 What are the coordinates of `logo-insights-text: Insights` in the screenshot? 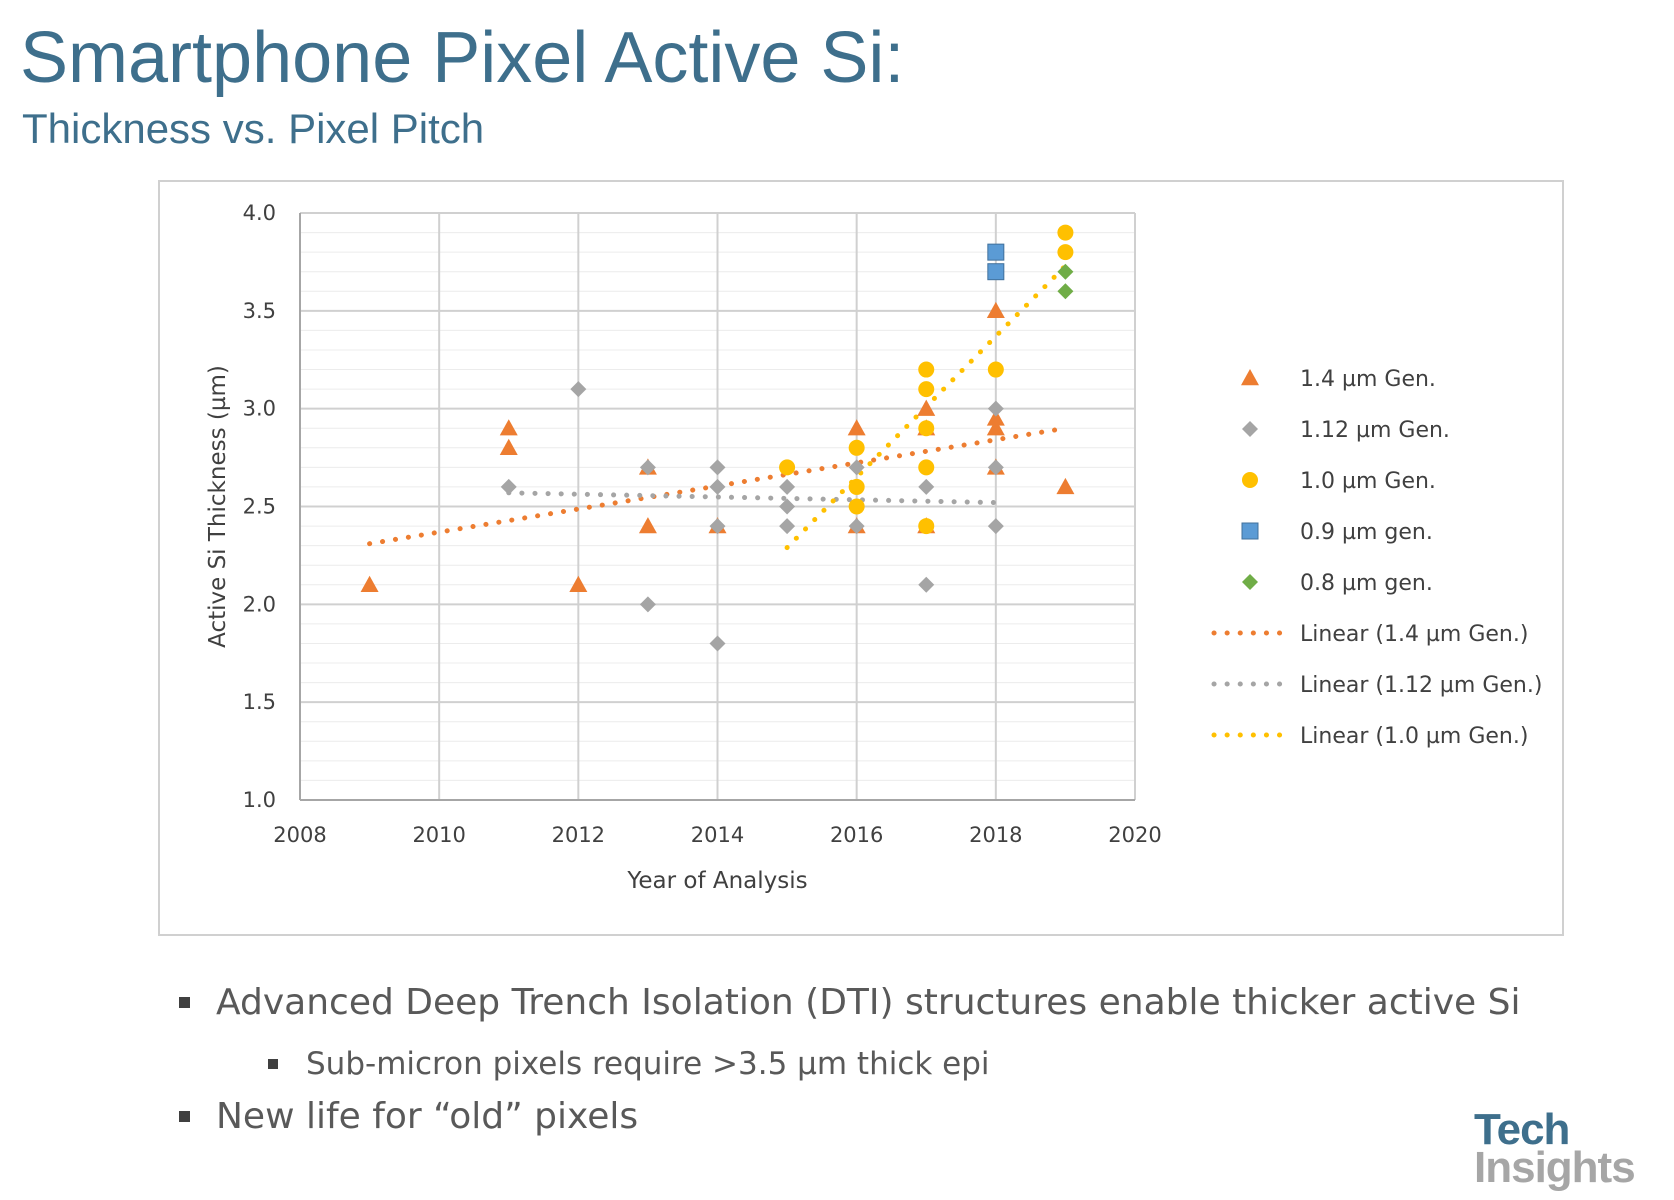 It's located at (1555, 1167).